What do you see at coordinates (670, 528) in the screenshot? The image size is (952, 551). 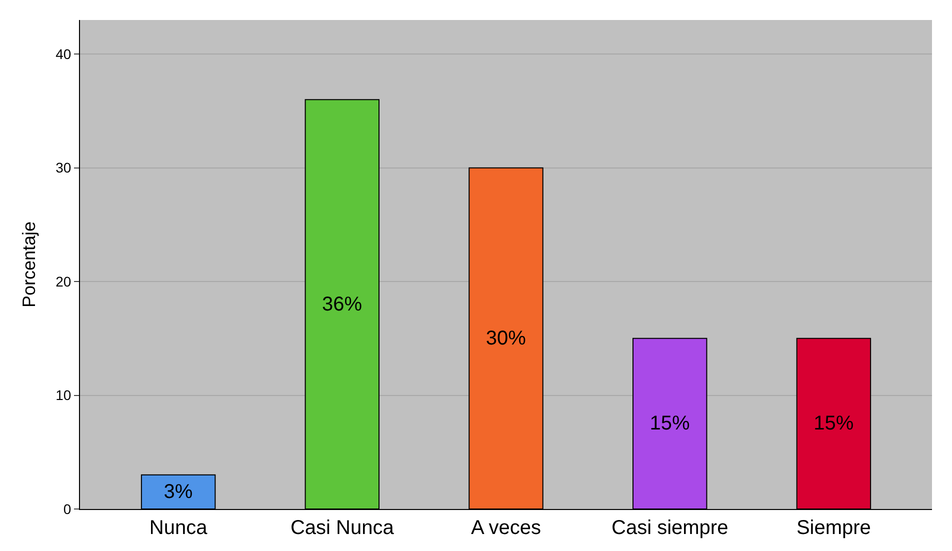 I see `x-tick-label: Casi siempre` at bounding box center [670, 528].